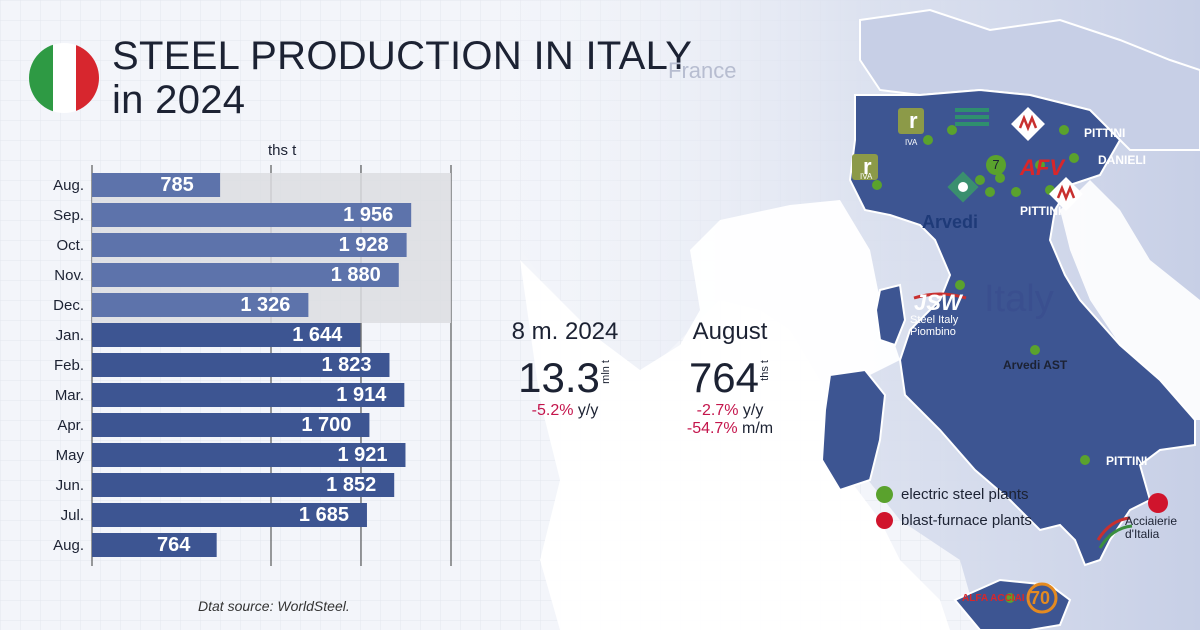 The image size is (1200, 630). I want to click on category-label-11: Jul., so click(72, 515).